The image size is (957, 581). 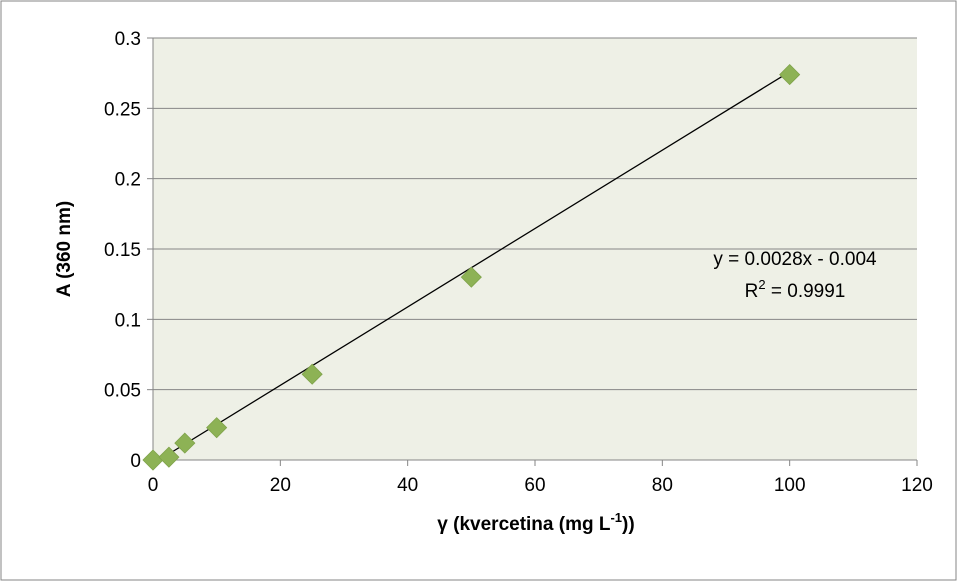 I want to click on x-tick-label-1: 20, so click(x=280, y=485).